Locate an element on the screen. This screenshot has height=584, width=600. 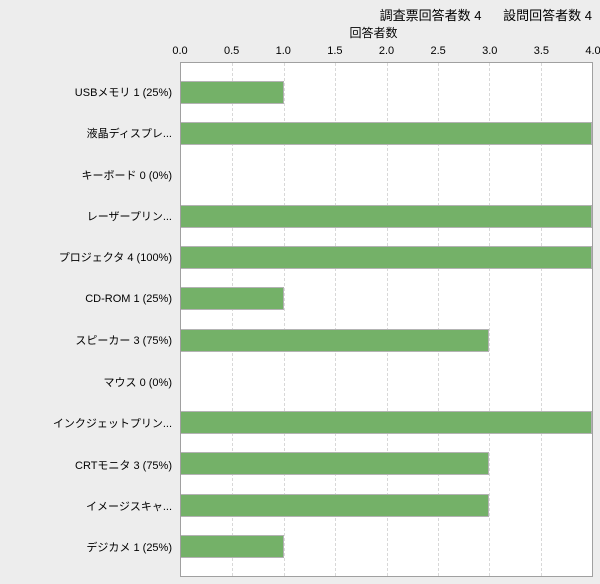
category-label: キーボード 0 (0%) is located at coordinates (126, 175).